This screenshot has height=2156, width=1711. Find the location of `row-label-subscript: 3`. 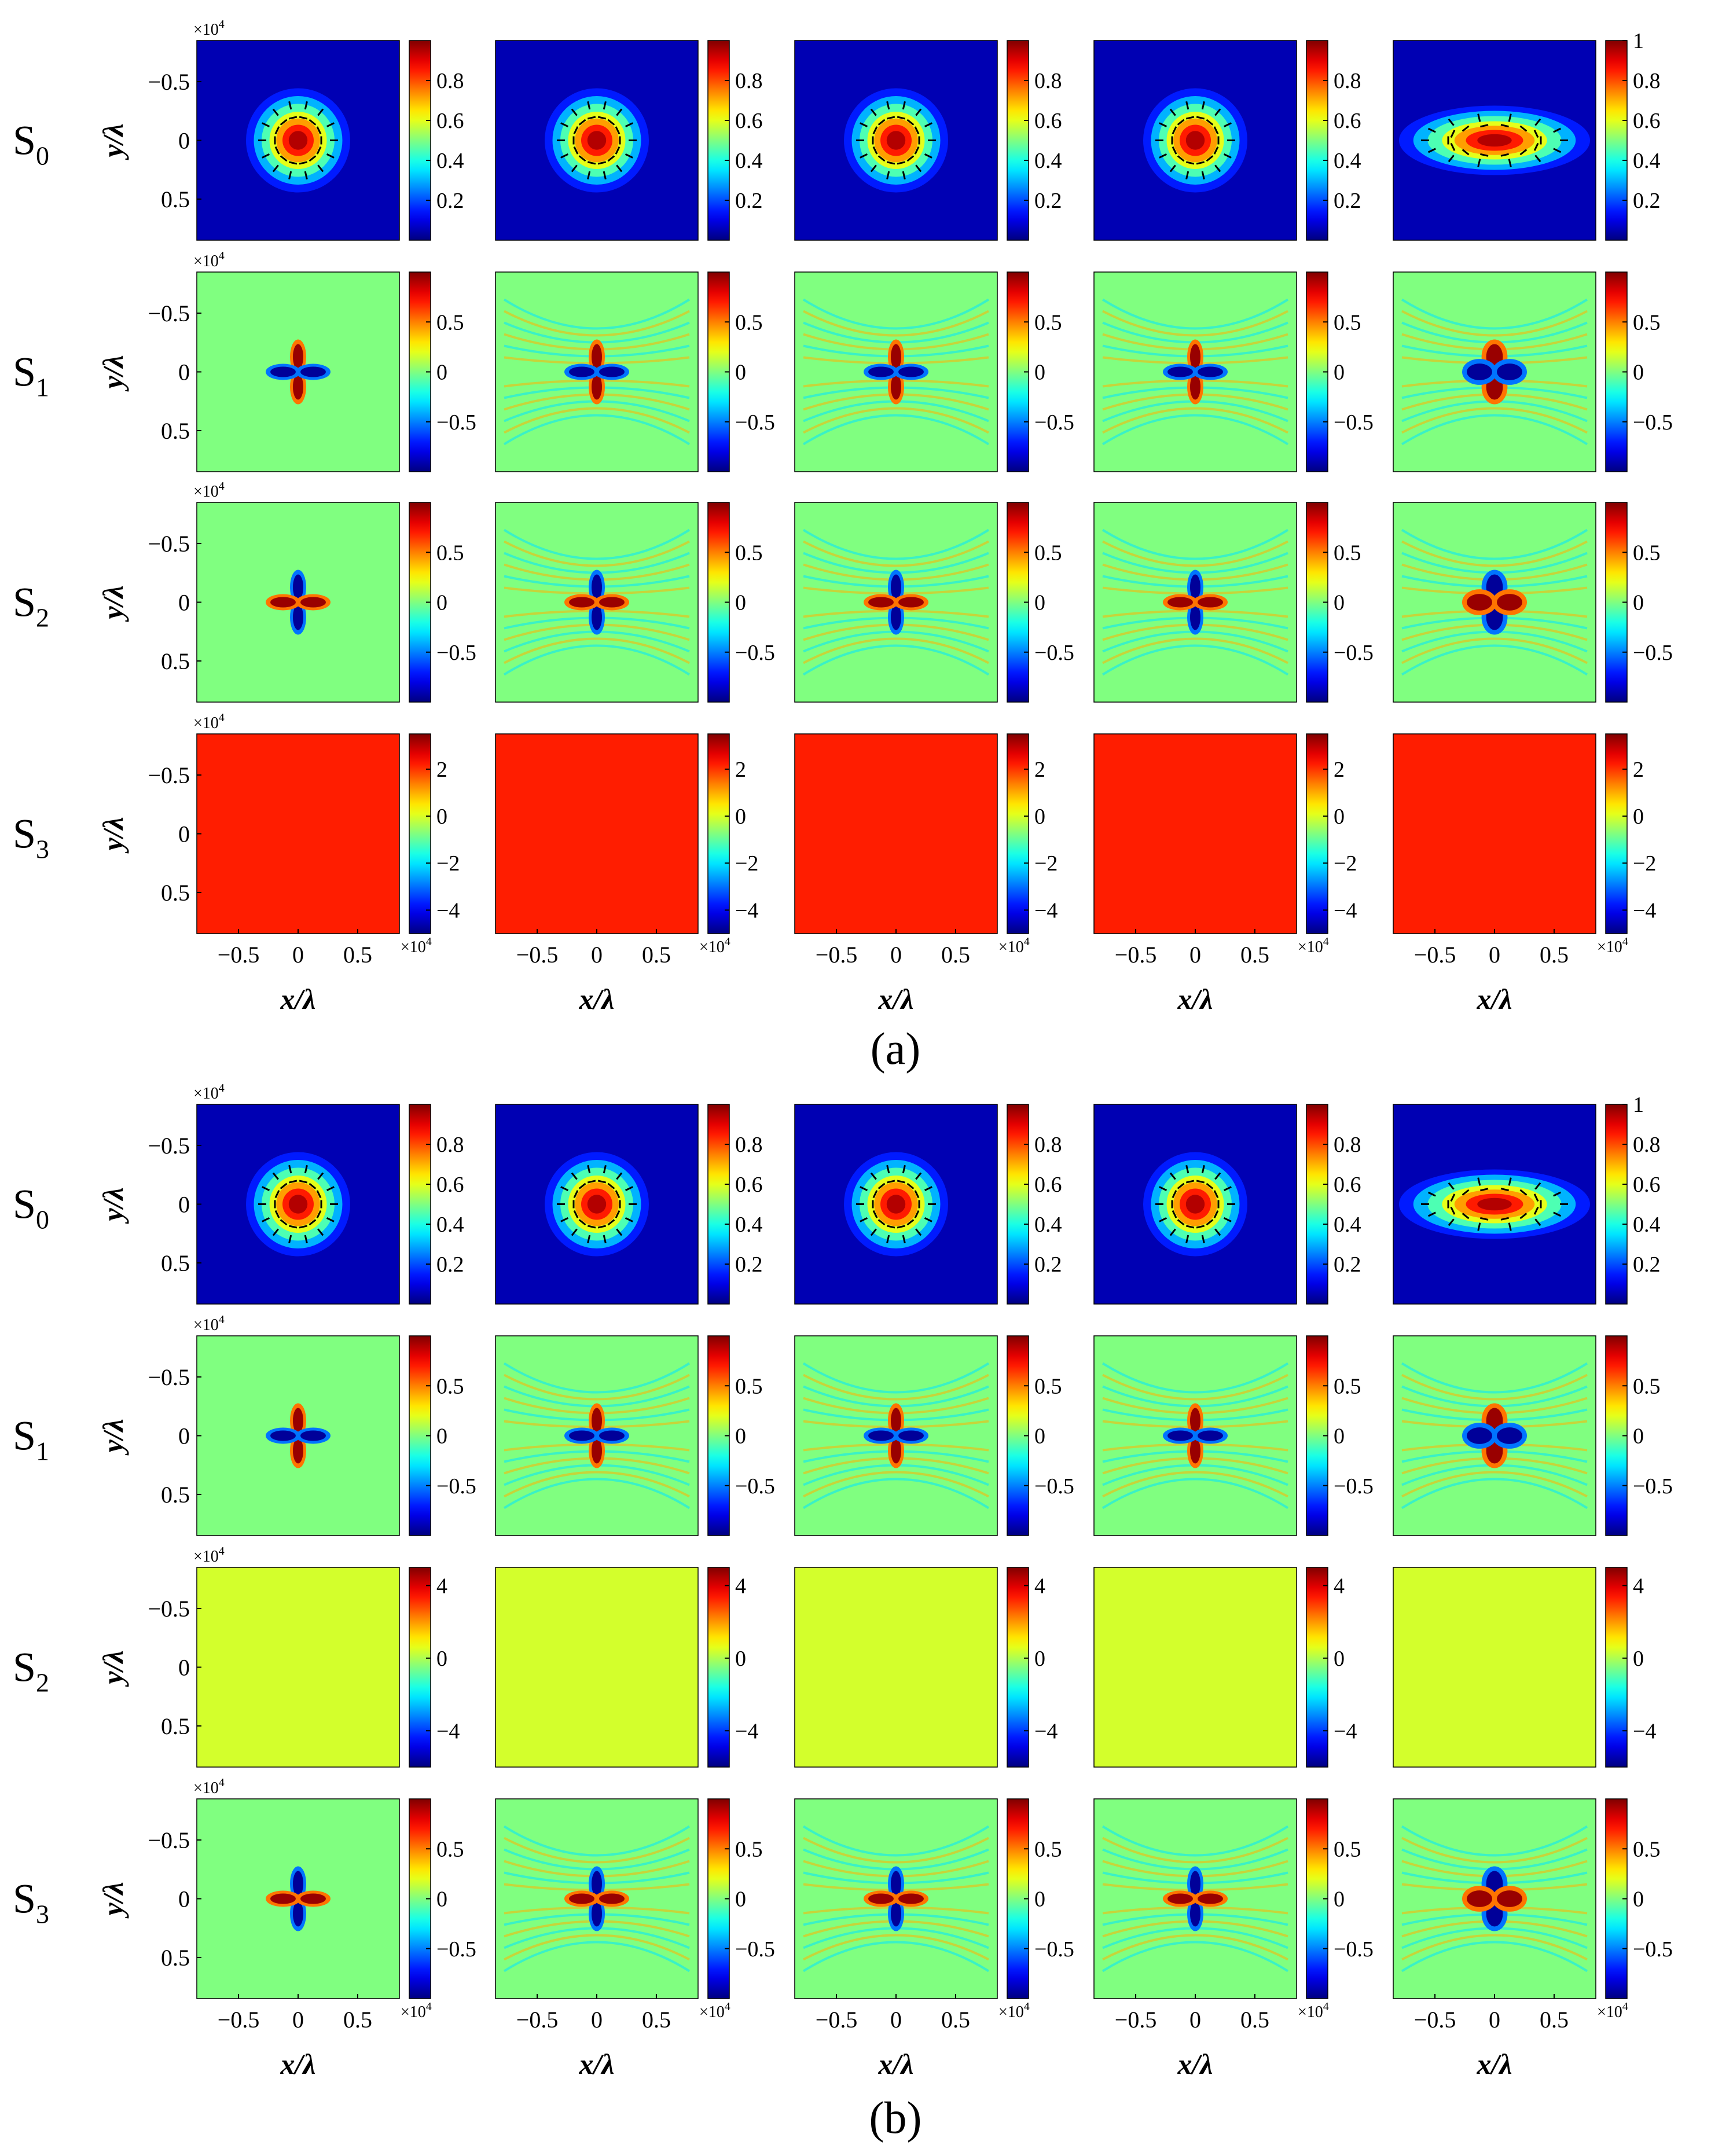

row-label-subscript: 3 is located at coordinates (42, 850).